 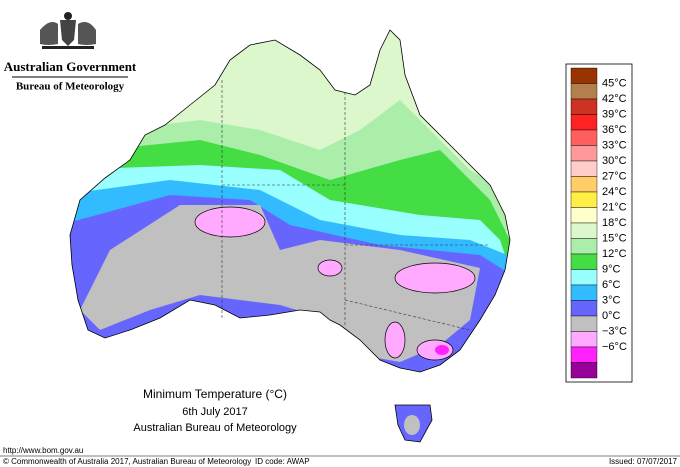 What do you see at coordinates (214, 412) in the screenshot?
I see `map-date: 6th July 2017` at bounding box center [214, 412].